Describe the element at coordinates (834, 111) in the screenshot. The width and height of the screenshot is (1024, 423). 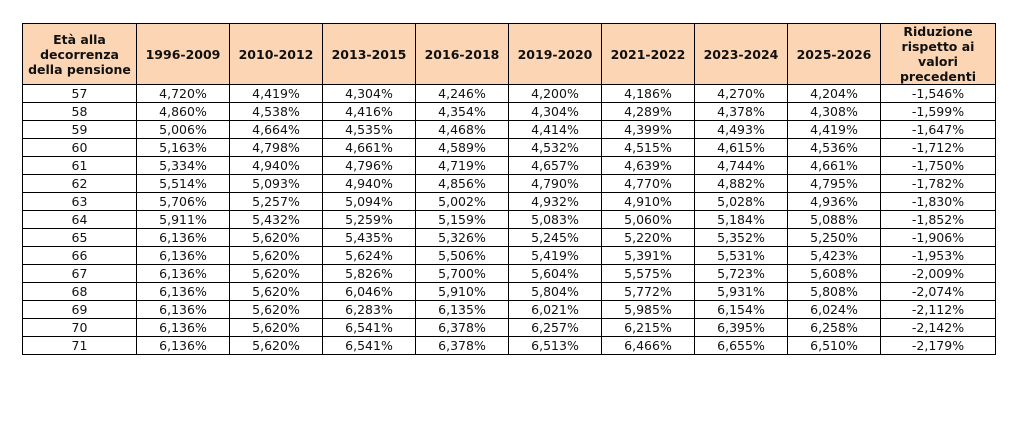
I see `coefficient-cell: 4,308%` at that location.